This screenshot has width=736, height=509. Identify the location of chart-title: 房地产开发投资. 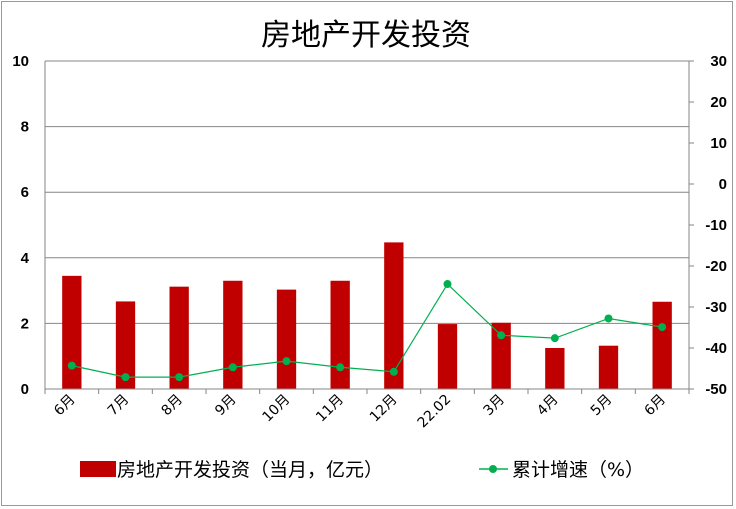
(366, 35).